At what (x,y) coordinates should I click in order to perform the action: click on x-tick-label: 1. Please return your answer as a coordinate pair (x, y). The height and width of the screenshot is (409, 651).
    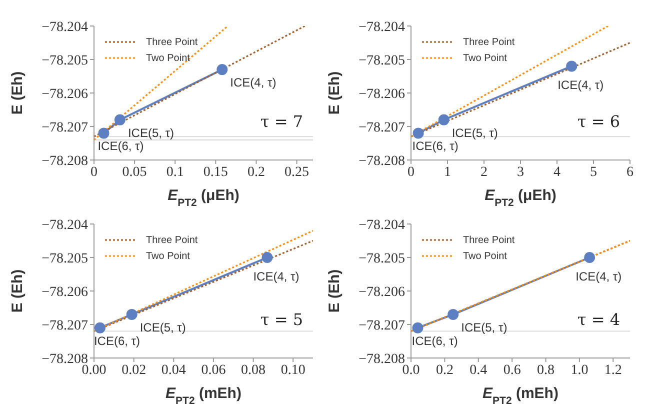
    Looking at the image, I should click on (447, 172).